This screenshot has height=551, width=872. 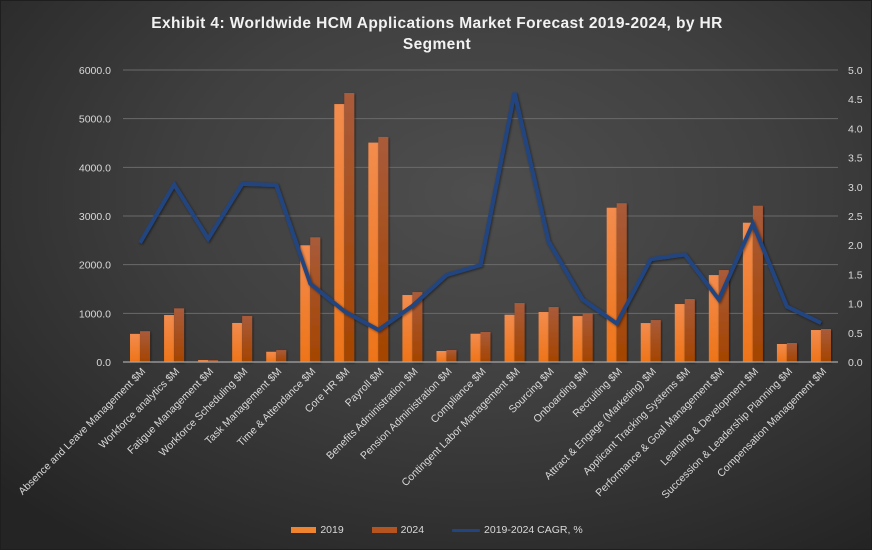 What do you see at coordinates (332, 530) in the screenshot?
I see `legend-label-2019: 2019` at bounding box center [332, 530].